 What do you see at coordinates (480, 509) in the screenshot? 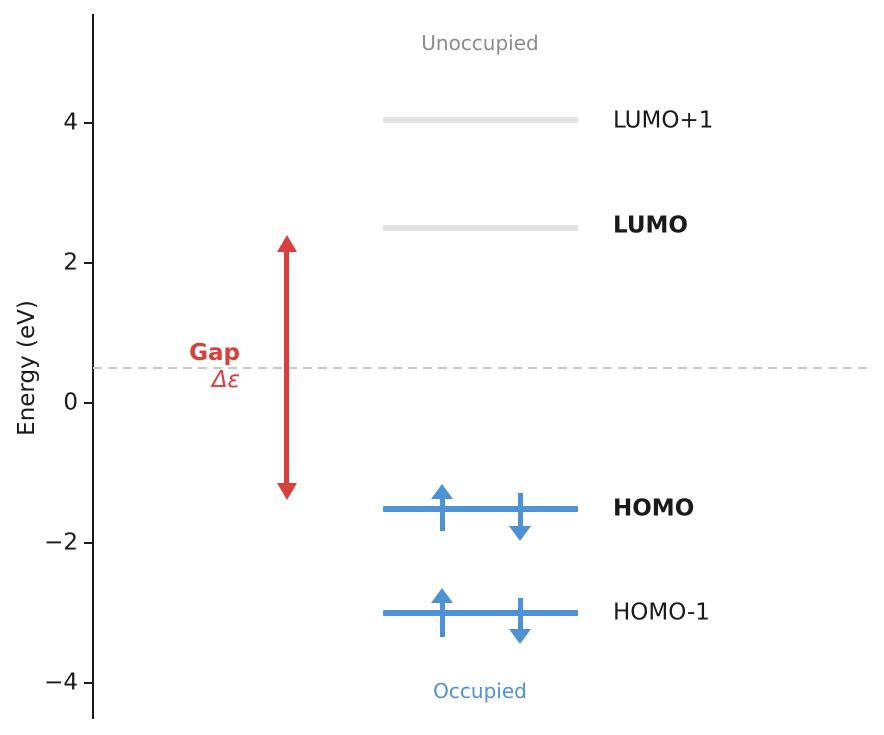
I see `level-line-homo` at bounding box center [480, 509].